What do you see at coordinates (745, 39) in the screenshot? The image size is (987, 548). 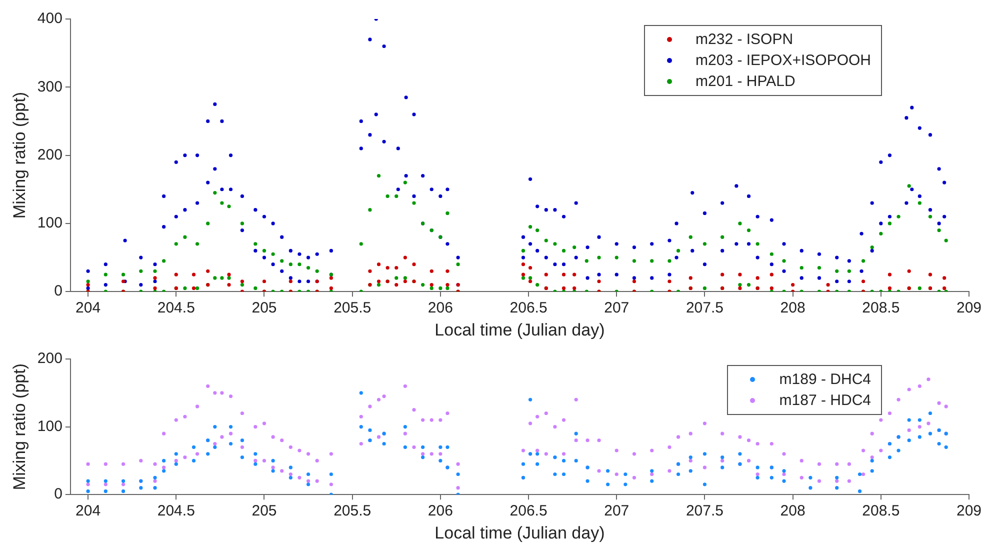 I see `legend-label: m232 - ISOPN` at bounding box center [745, 39].